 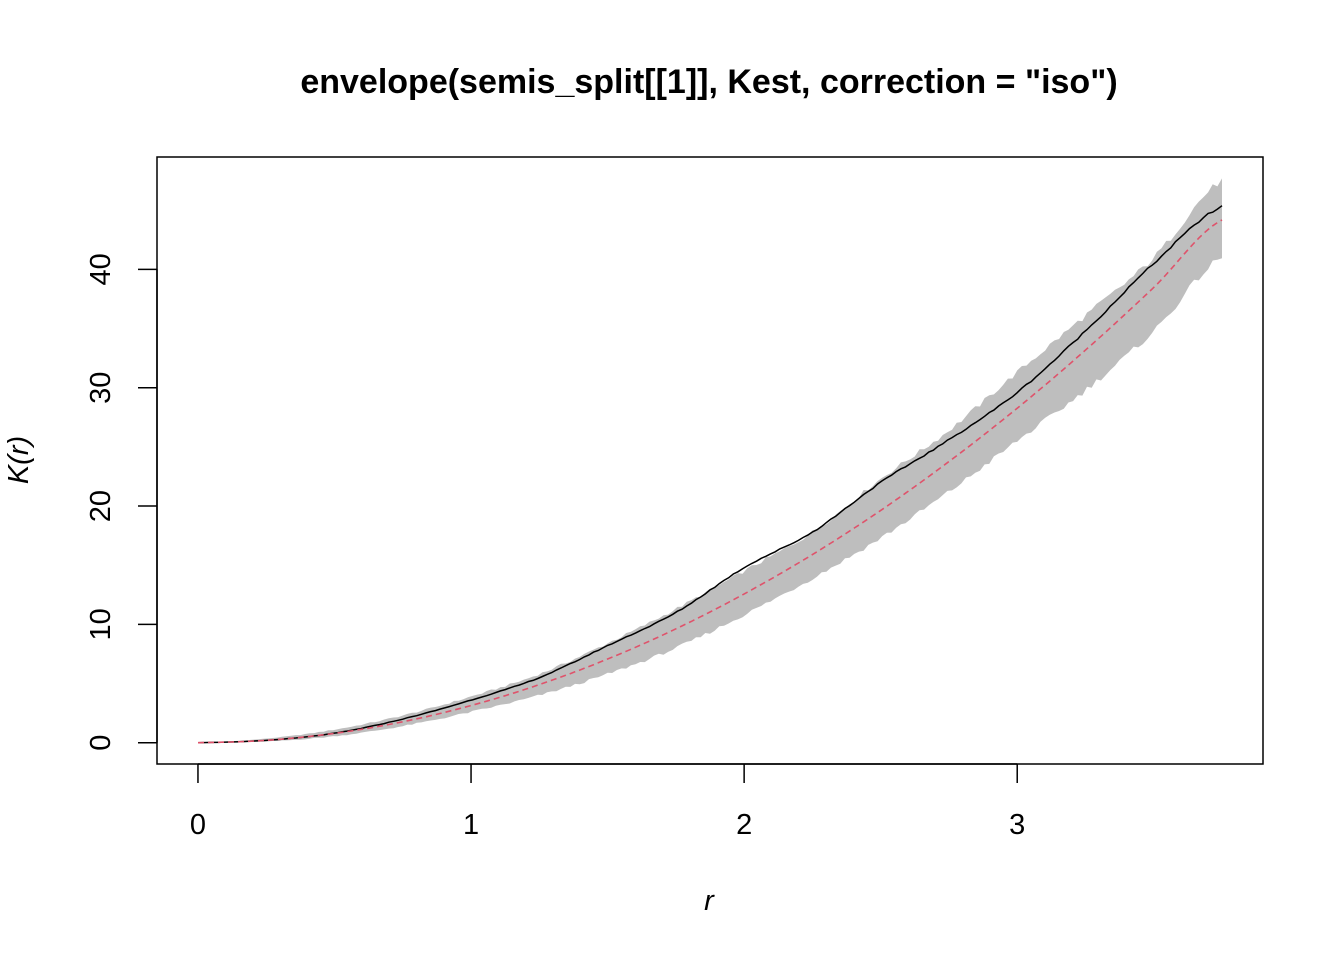 I want to click on y-axis-label: K(r), so click(x=19, y=460).